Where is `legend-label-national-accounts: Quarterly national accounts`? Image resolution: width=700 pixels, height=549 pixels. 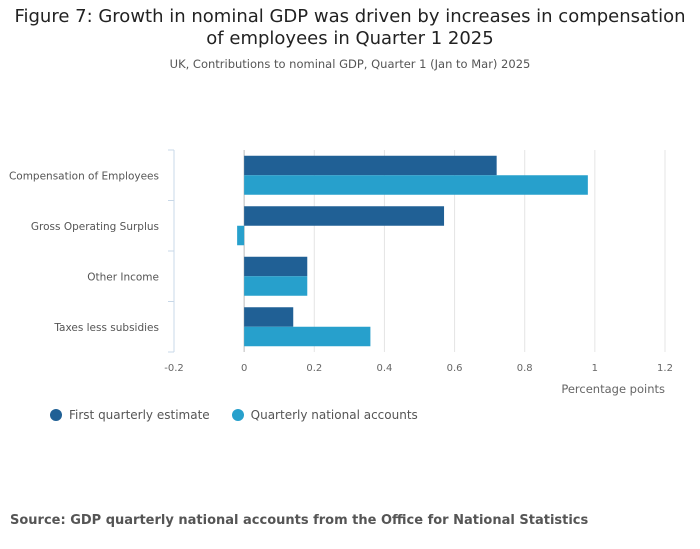
legend-label-national-accounts: Quarterly national accounts is located at coordinates (334, 415).